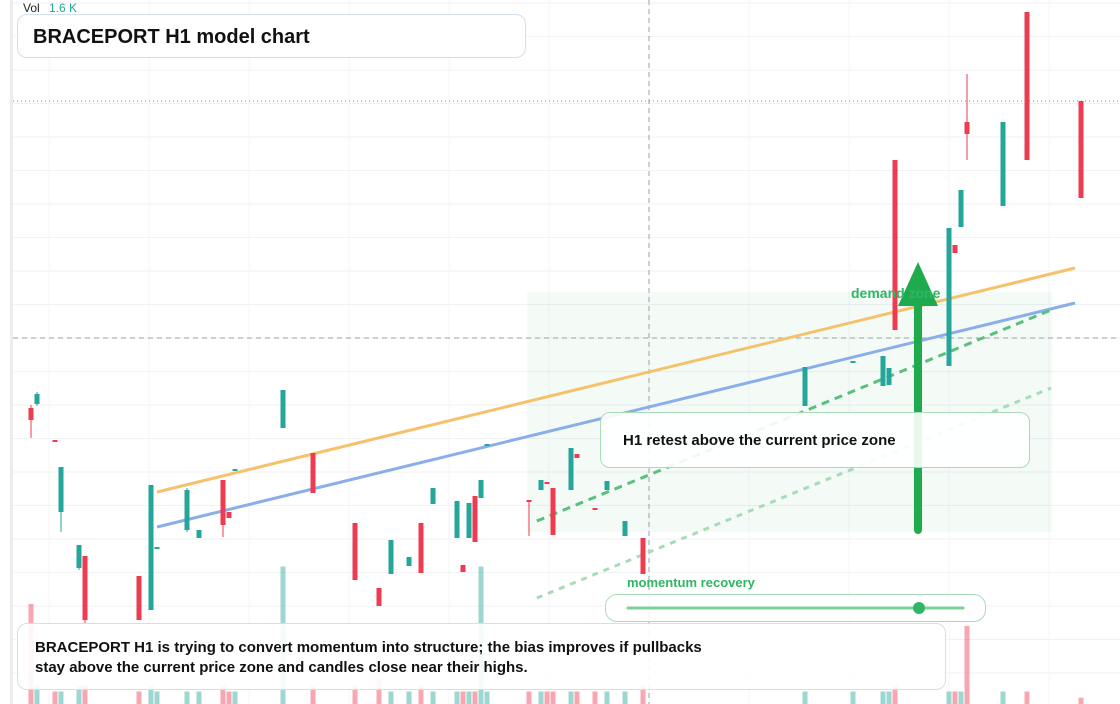 This screenshot has height=704, width=1120. I want to click on slider-knob, so click(919, 608).